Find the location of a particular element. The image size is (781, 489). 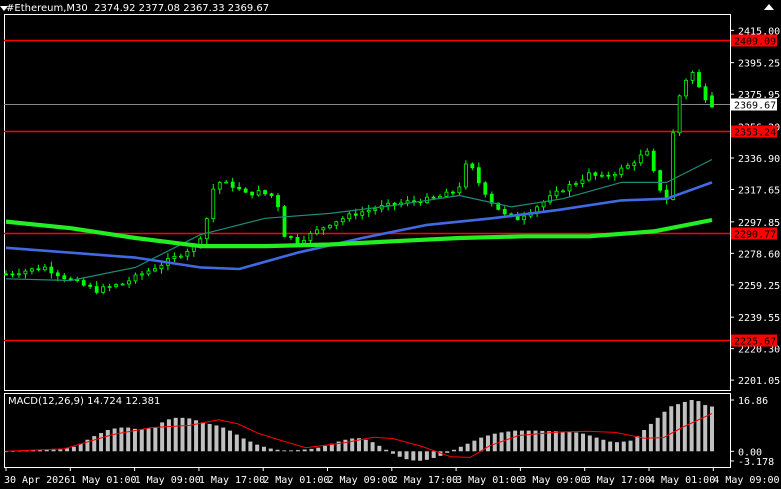

time-tick-label: 2 May 01:00 is located at coordinates (296, 480).